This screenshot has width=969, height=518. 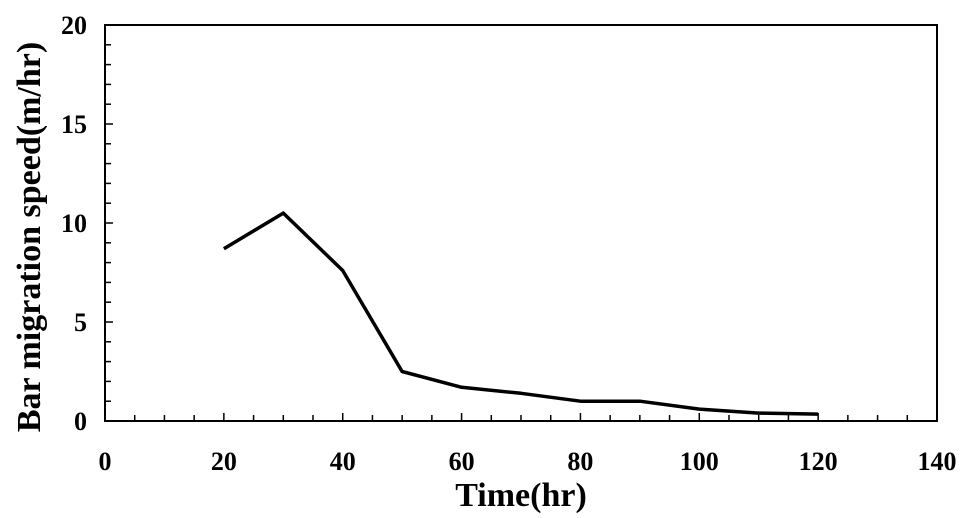 I want to click on y-tick-label: 10, so click(x=74, y=223).